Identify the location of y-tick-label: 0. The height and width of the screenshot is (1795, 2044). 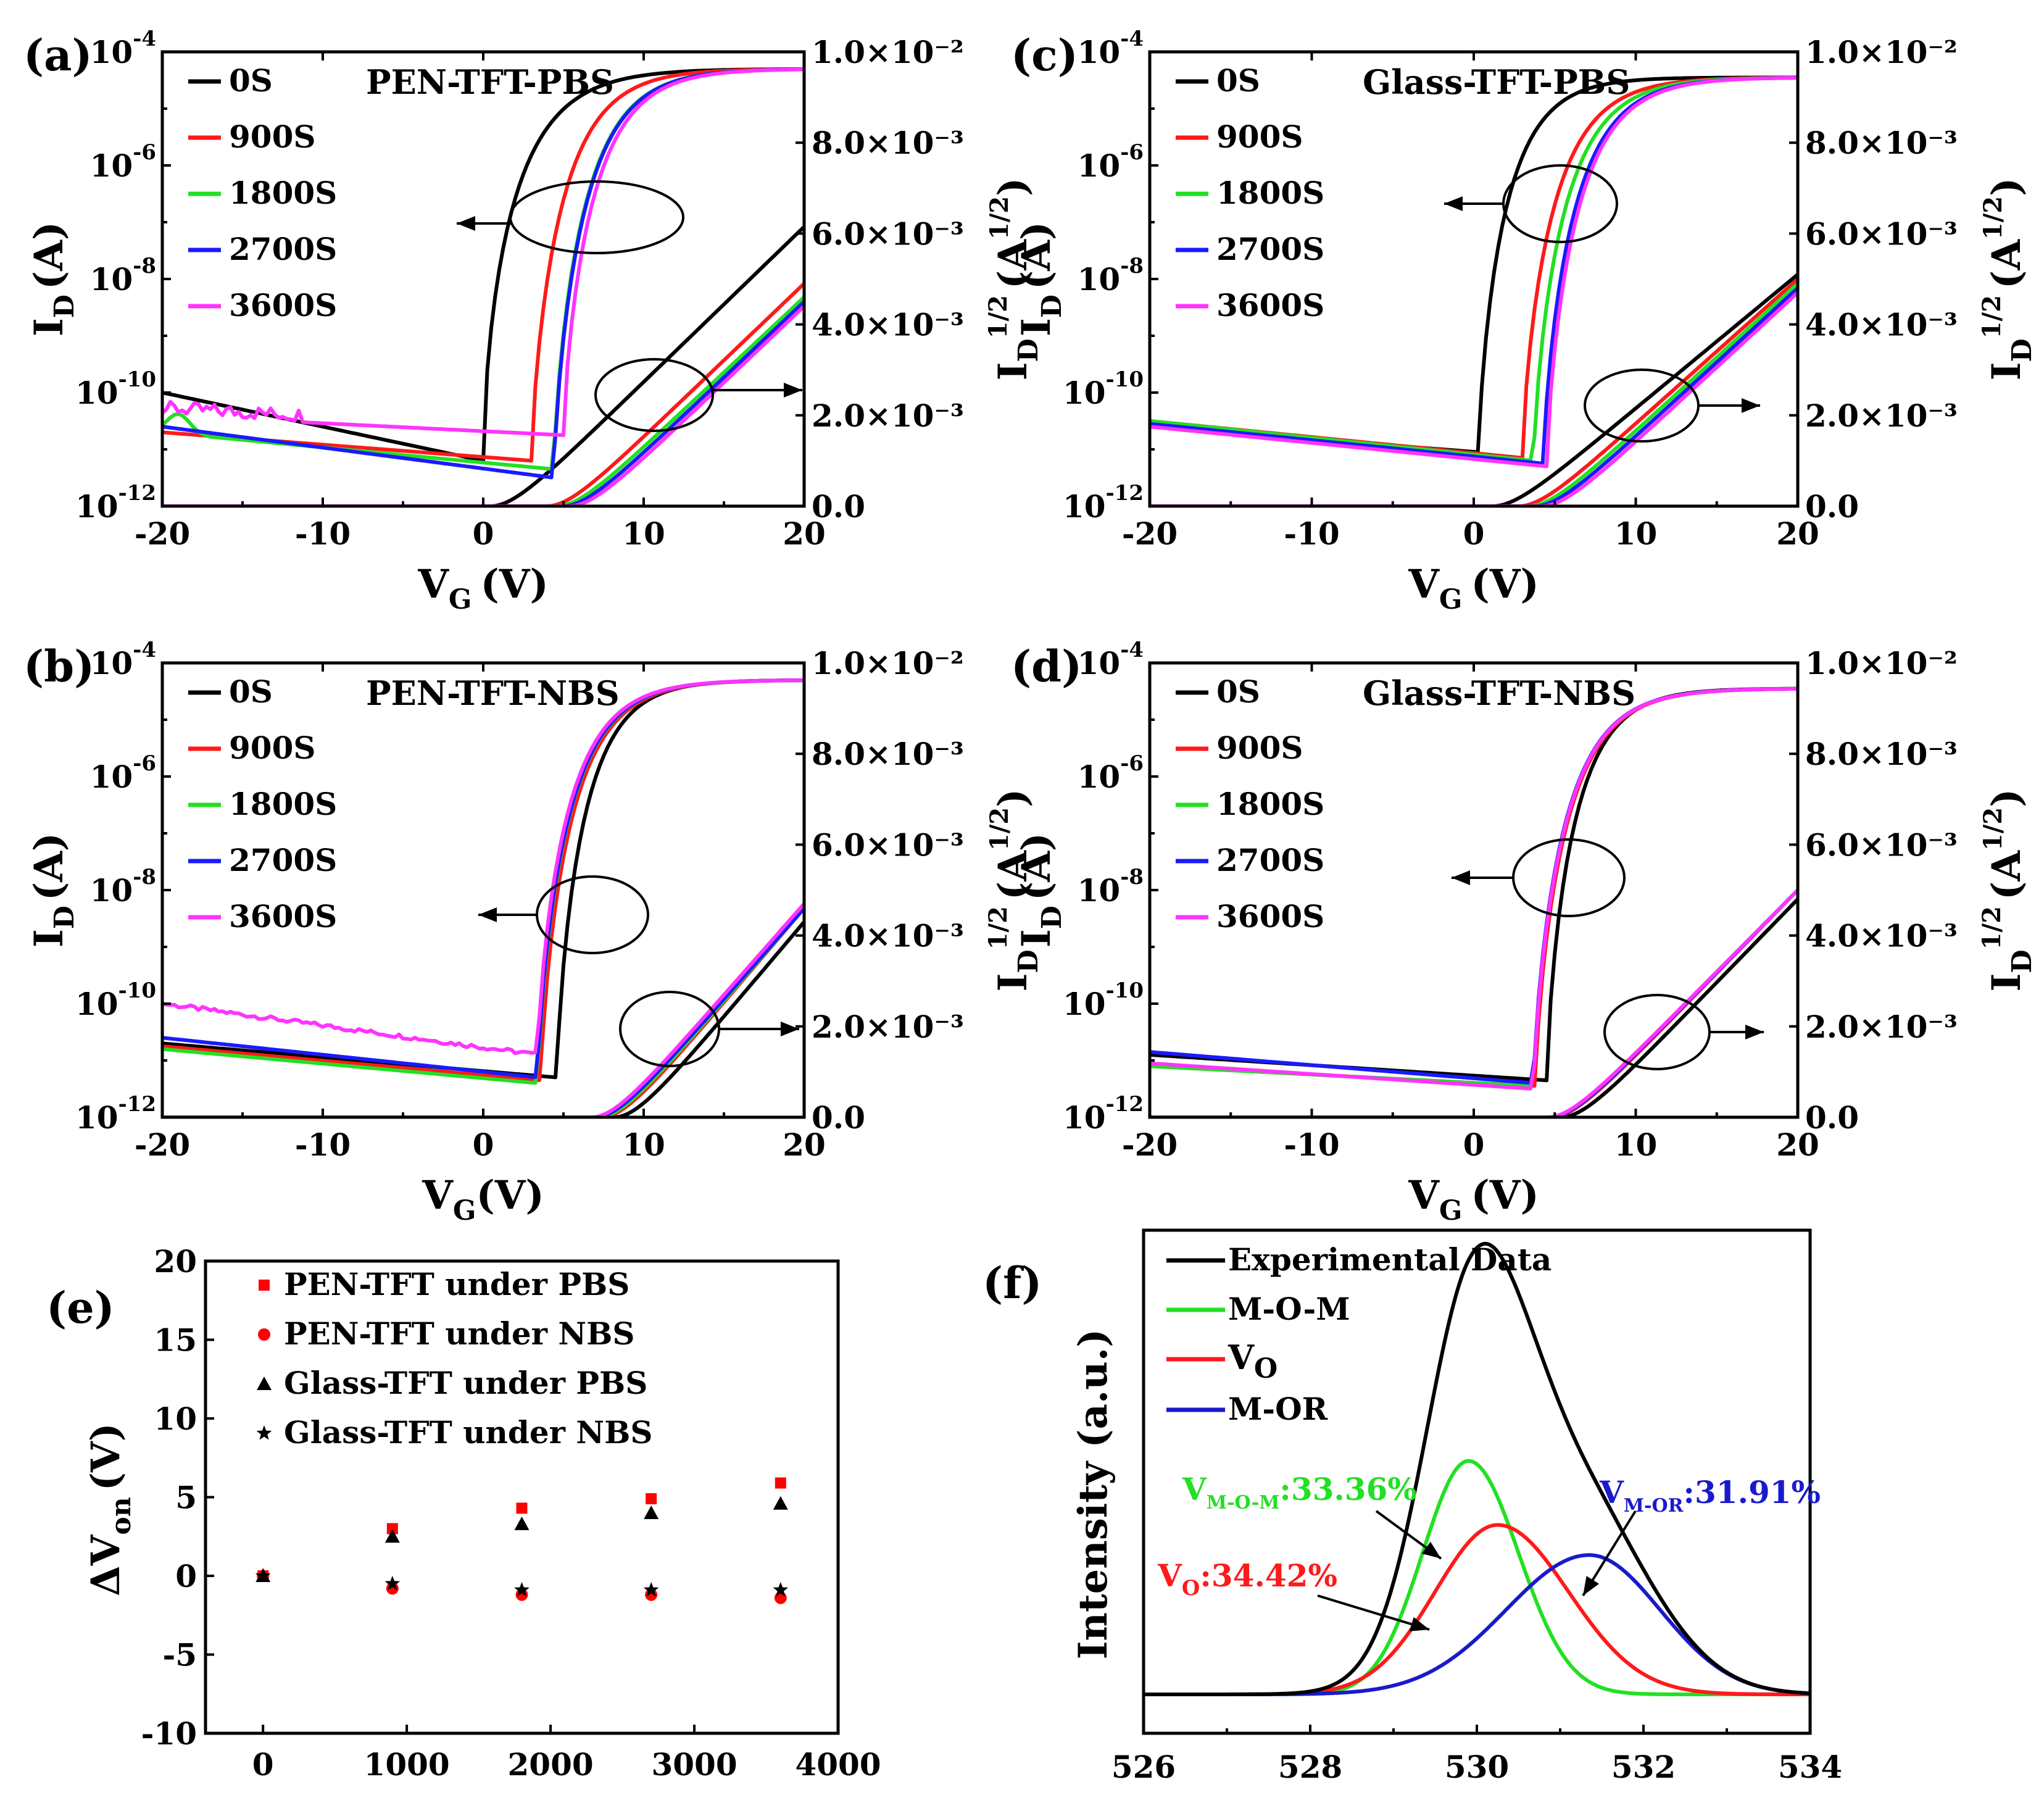
(186, 1576).